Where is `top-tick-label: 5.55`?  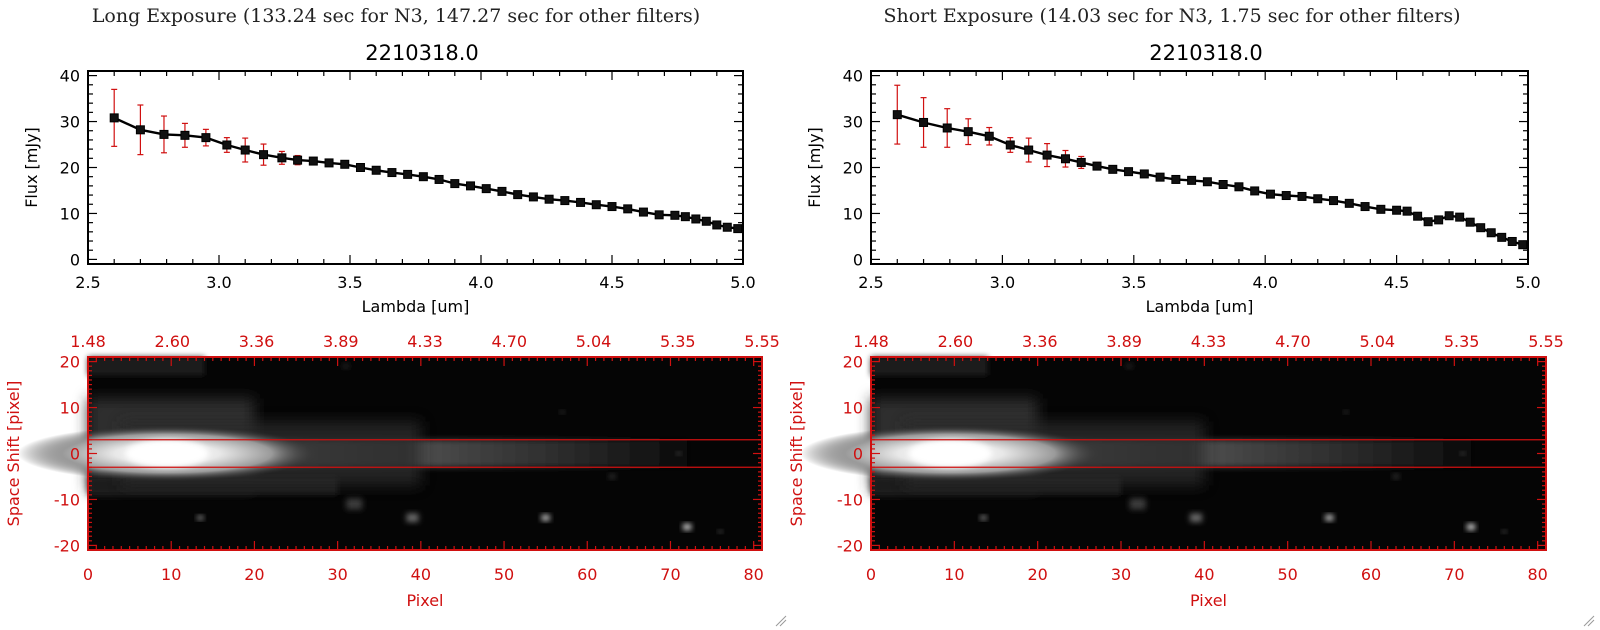
top-tick-label: 5.55 is located at coordinates (1546, 341).